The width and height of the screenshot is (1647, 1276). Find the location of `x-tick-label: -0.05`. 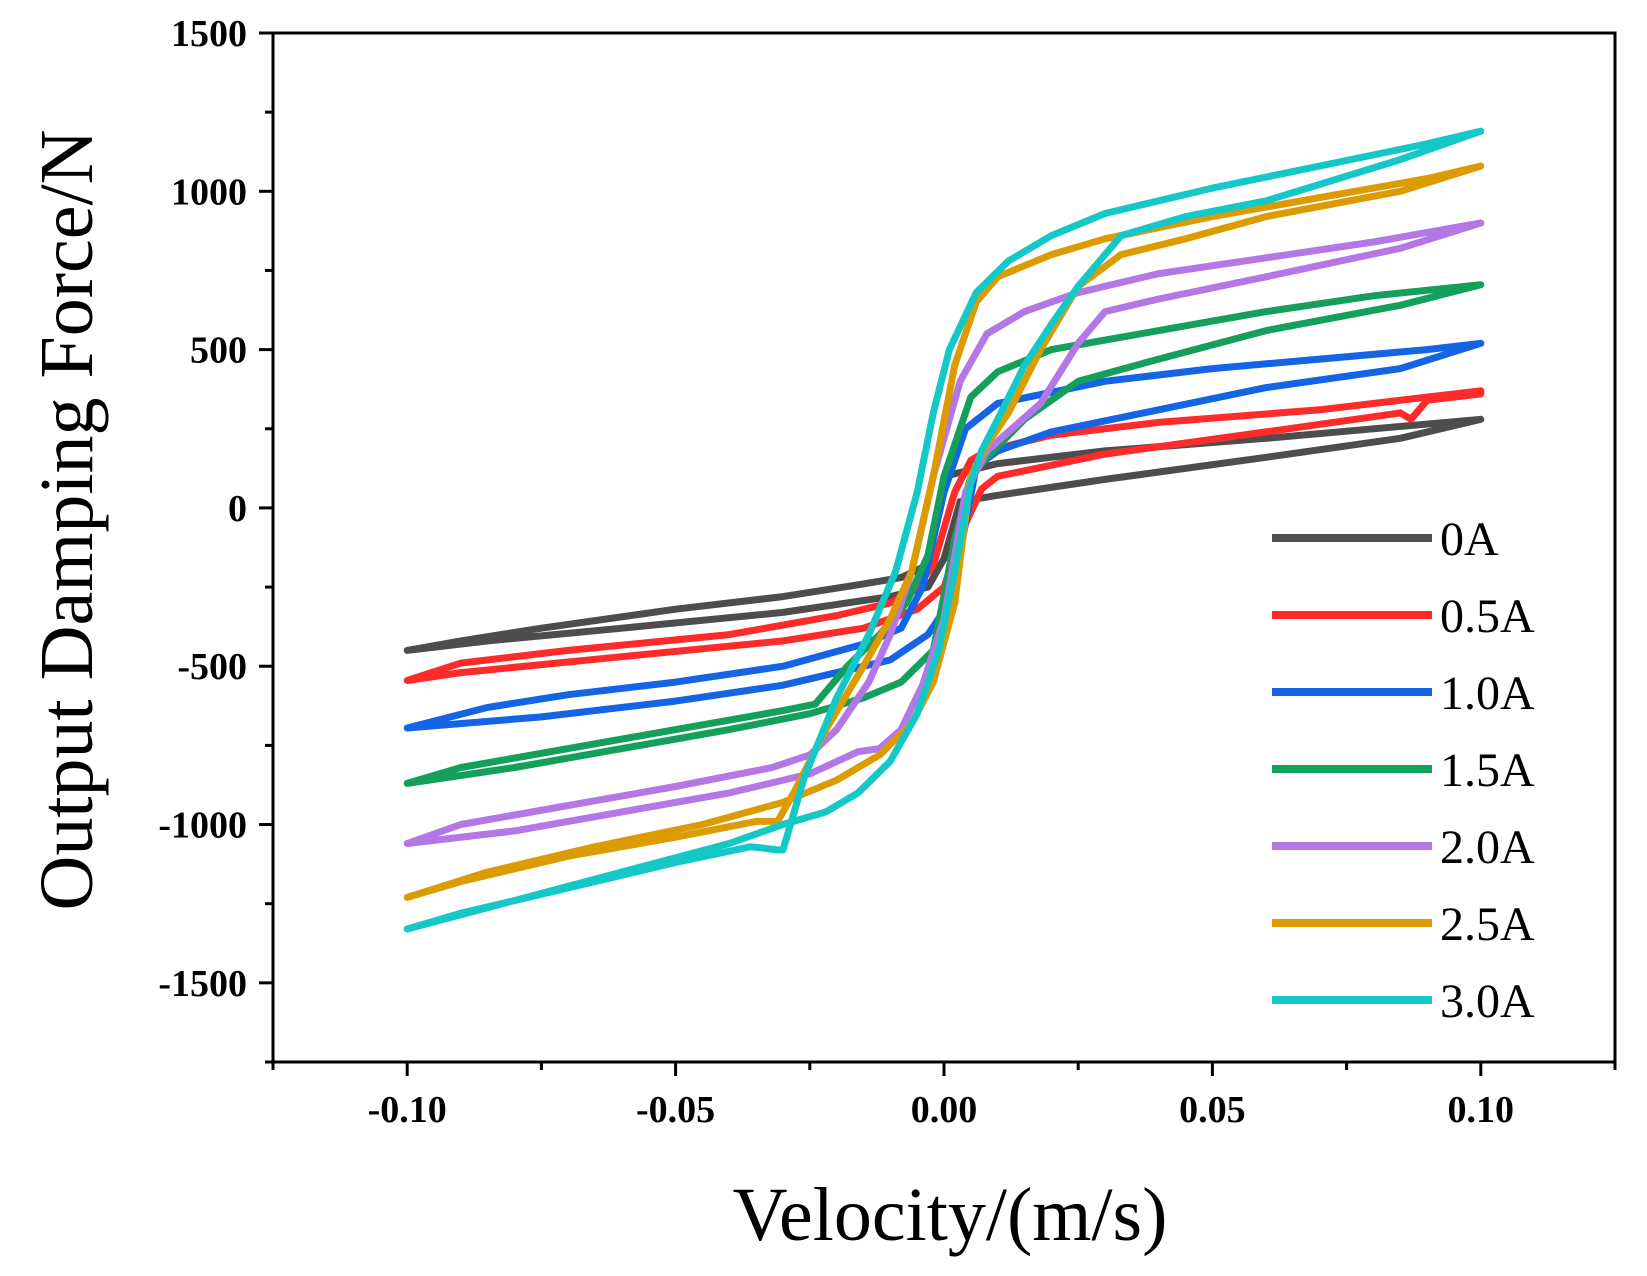

x-tick-label: -0.05 is located at coordinates (675, 1110).